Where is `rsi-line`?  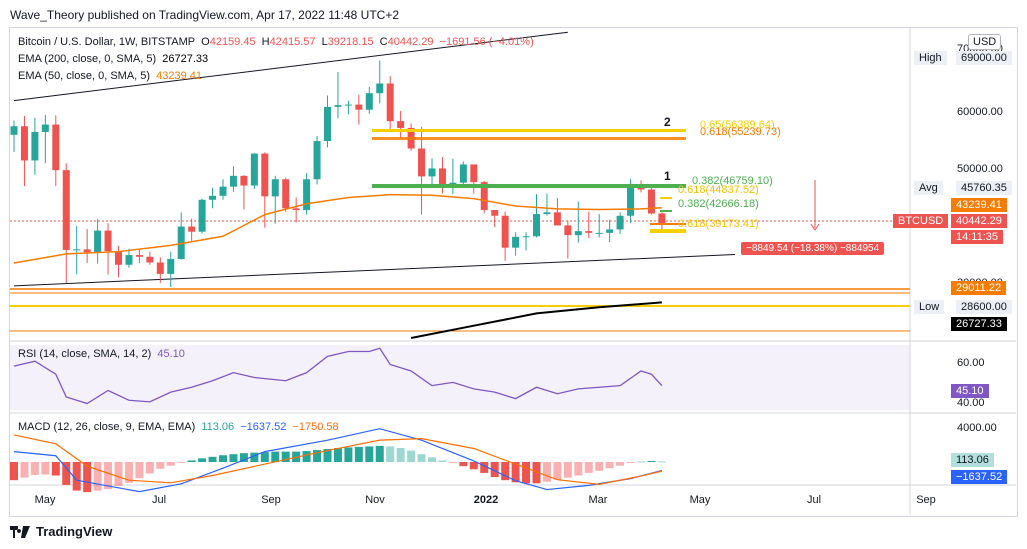
rsi-line is located at coordinates (338, 376).